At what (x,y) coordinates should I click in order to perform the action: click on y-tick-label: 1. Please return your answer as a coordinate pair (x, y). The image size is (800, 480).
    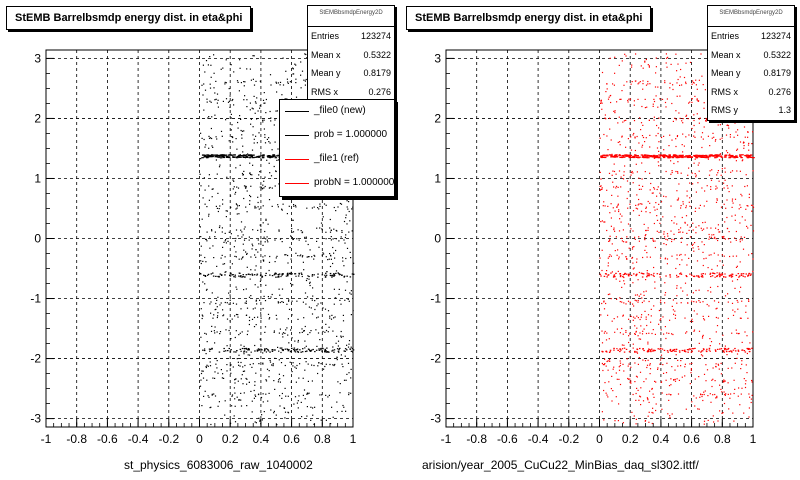
    Looking at the image, I should click on (37, 178).